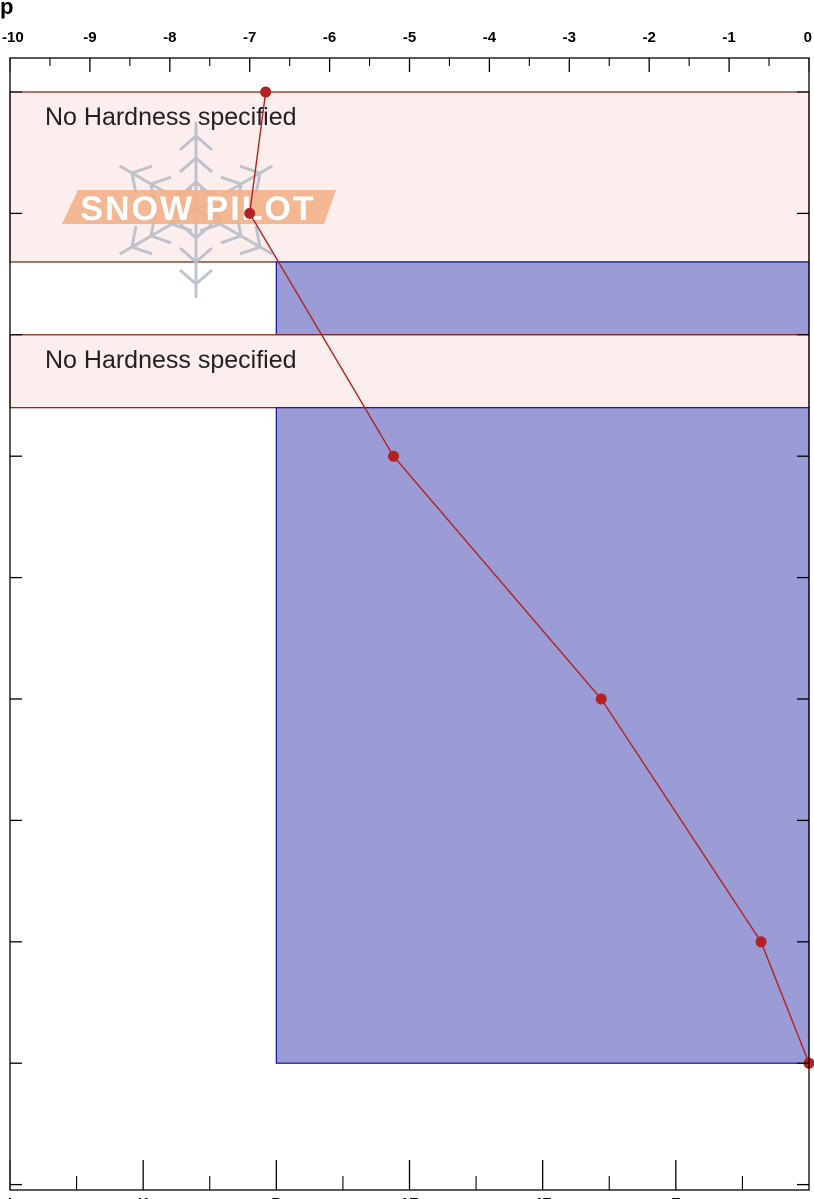  Describe the element at coordinates (407, 50) in the screenshot. I see `temperature-axis-top: -10 -9 -8 -7 -6 -5 -4 -3 -2 -1 0` at that location.